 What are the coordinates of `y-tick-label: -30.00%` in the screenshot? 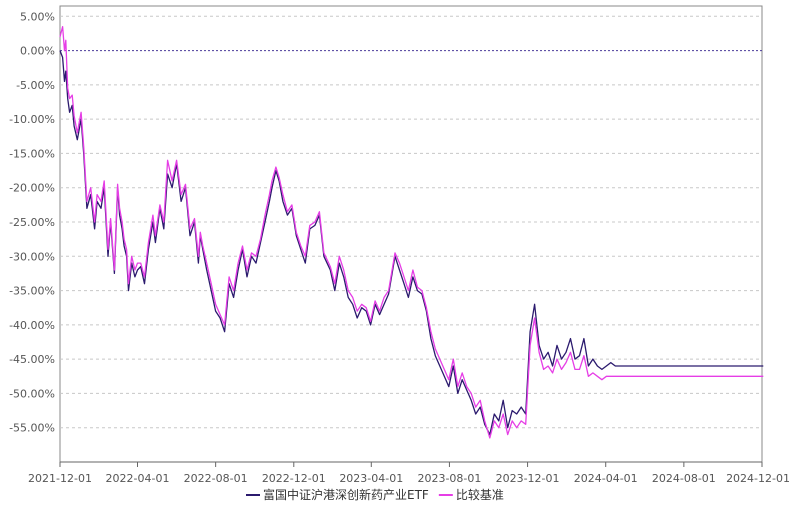 It's located at (32, 256).